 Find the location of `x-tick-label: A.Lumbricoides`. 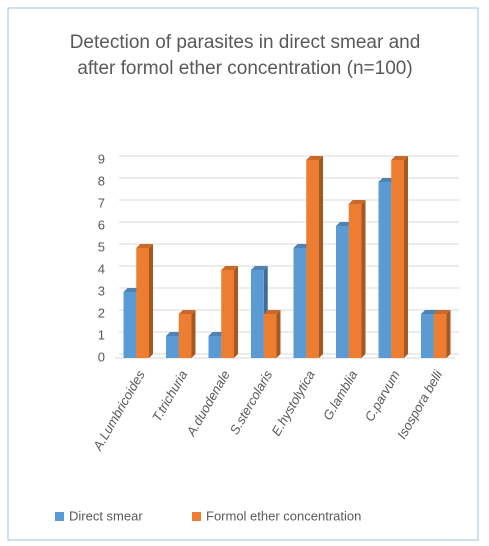

x-tick-label: A.Lumbricoides is located at coordinates (119, 410).